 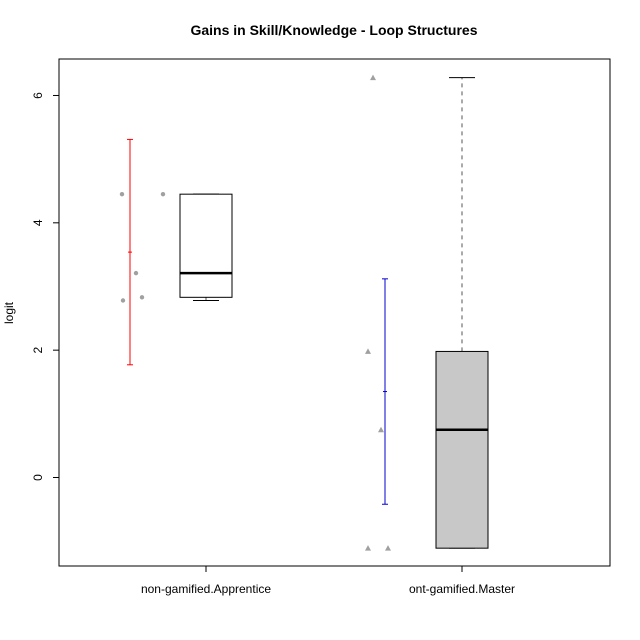 What do you see at coordinates (38, 350) in the screenshot?
I see `y-tick-label: 2` at bounding box center [38, 350].